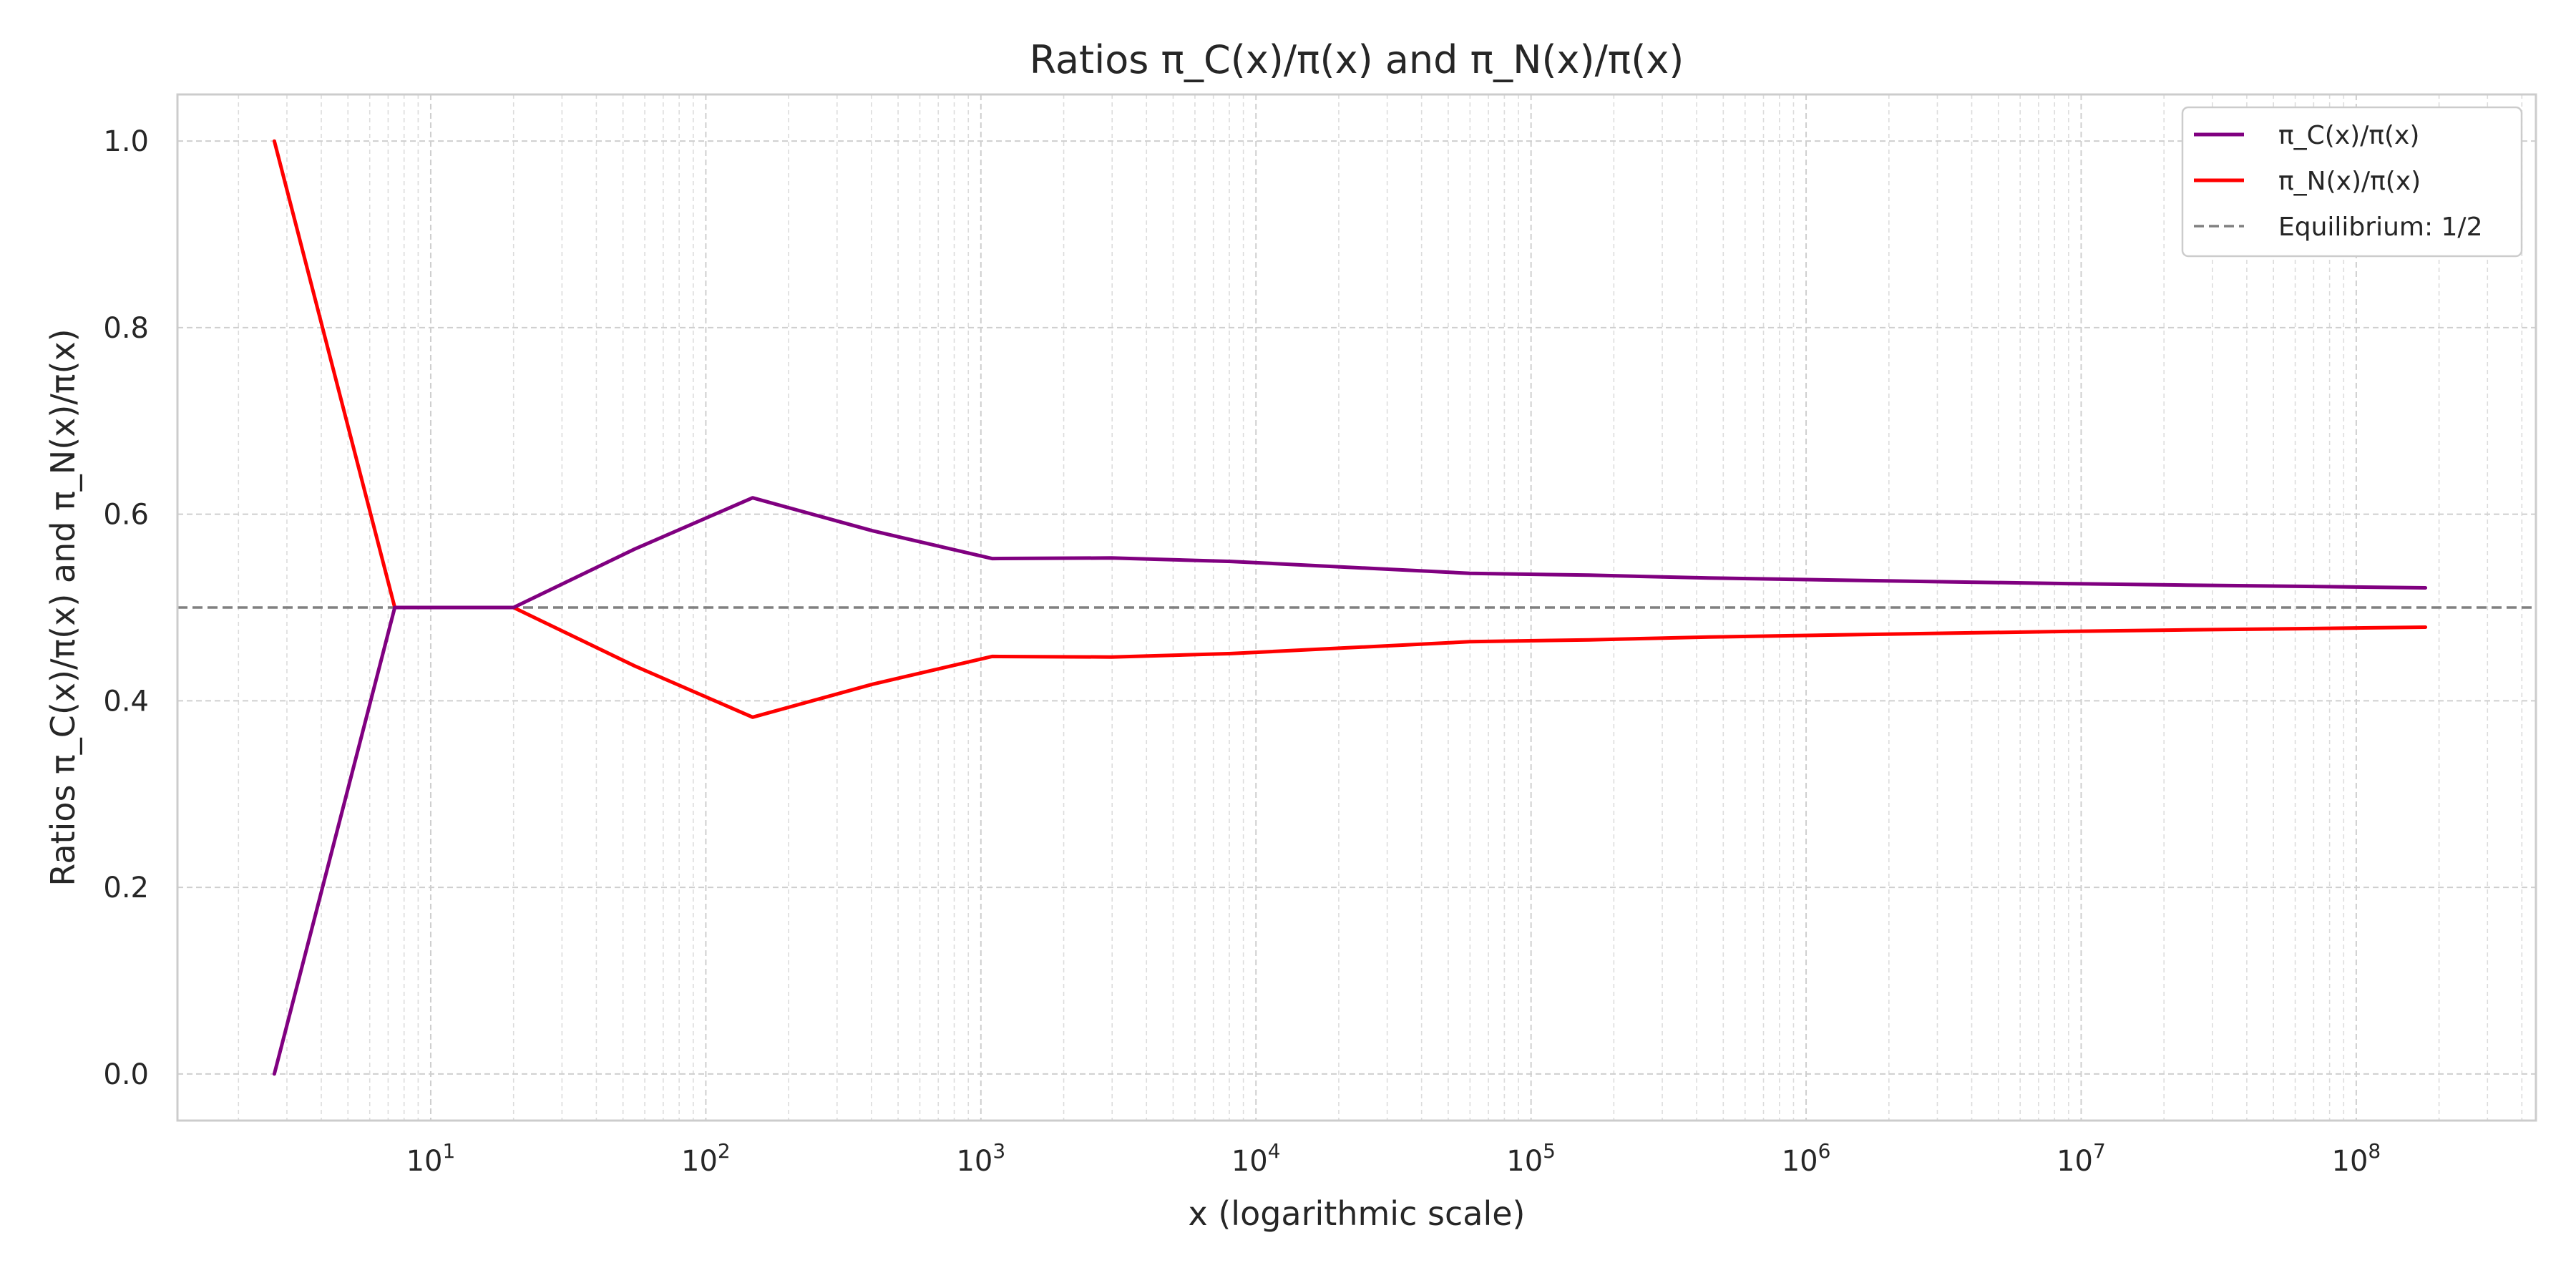  What do you see at coordinates (126, 701) in the screenshot?
I see `y-tick-label: 0.4` at bounding box center [126, 701].